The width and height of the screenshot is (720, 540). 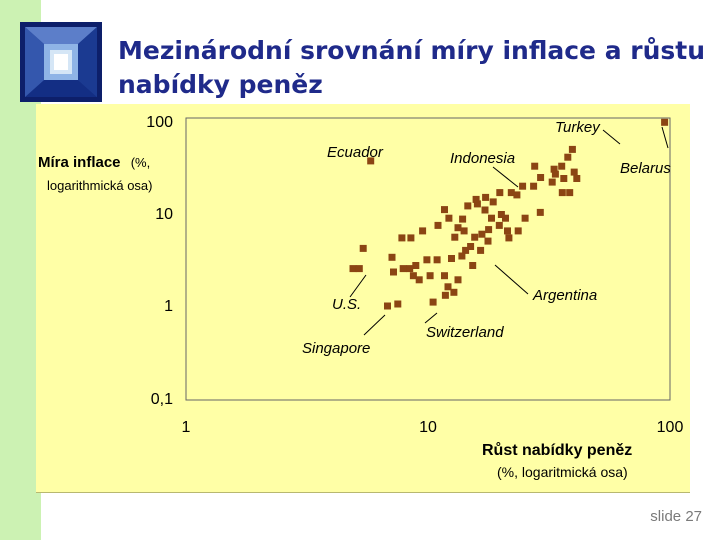 I want to click on annotation-singapore: Singapore, so click(x=336, y=348).